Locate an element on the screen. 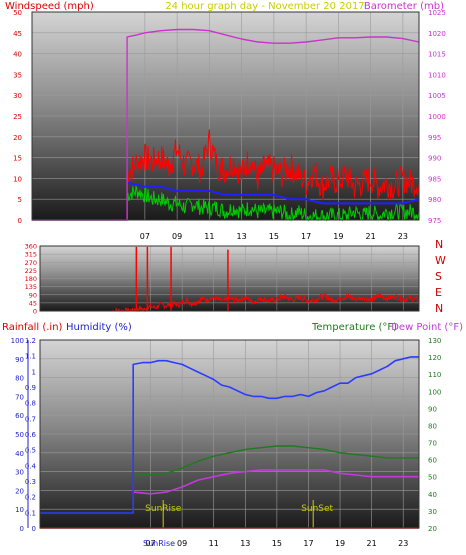 The image size is (466, 555). compass-label: N is located at coordinates (439, 308).